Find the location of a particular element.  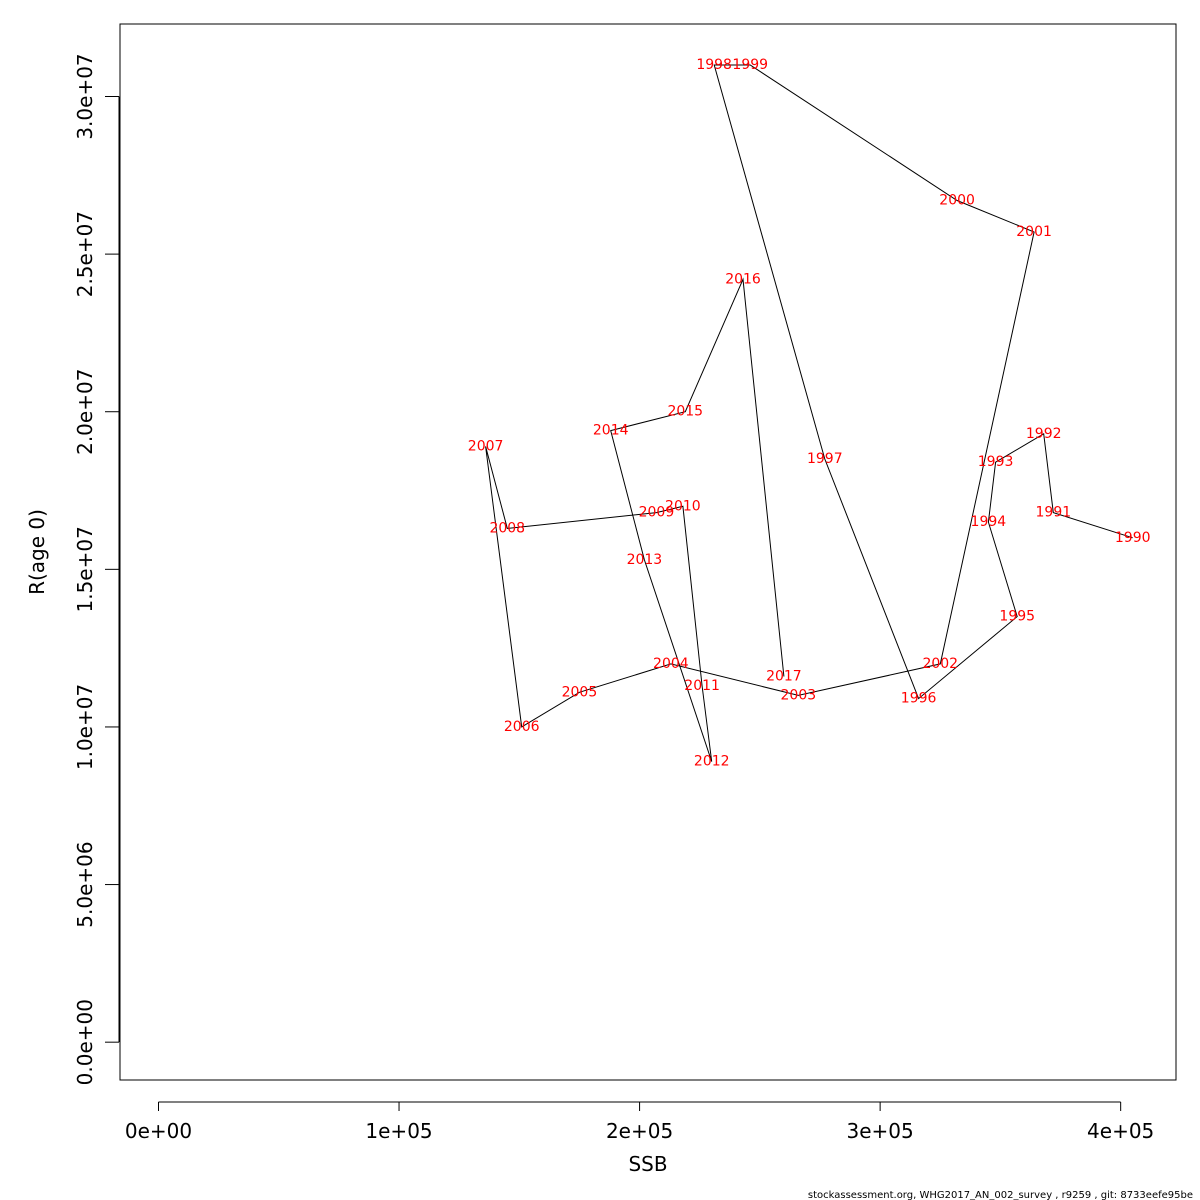

x-tick-label: 1e+05 is located at coordinates (398, 1131).